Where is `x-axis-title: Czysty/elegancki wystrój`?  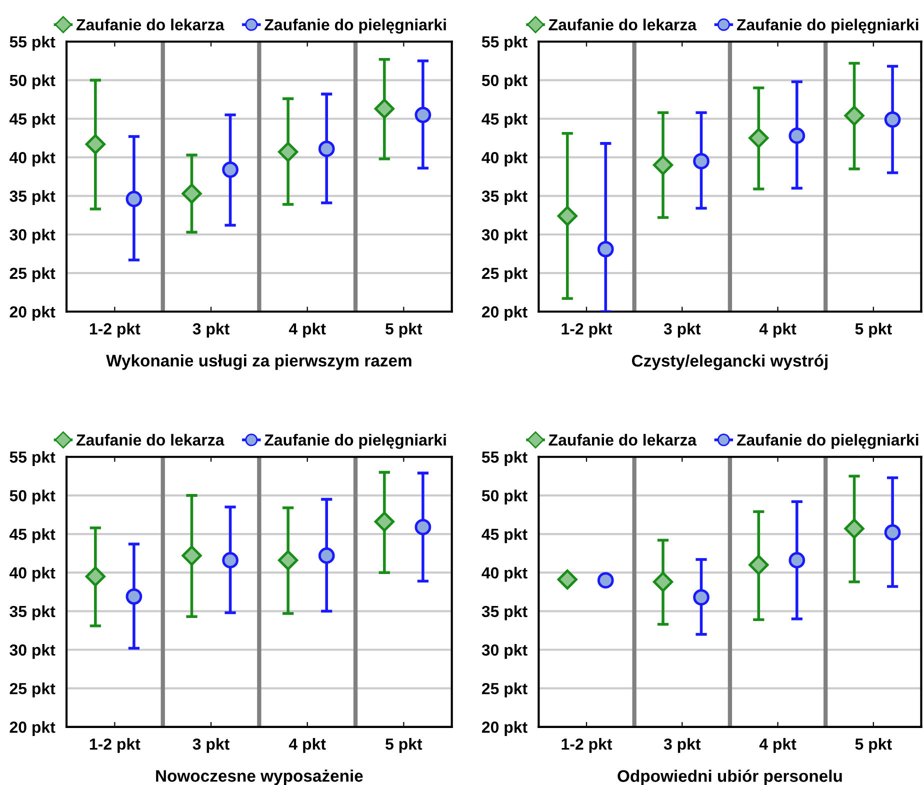
x-axis-title: Czysty/elegancki wystrój is located at coordinates (730, 362).